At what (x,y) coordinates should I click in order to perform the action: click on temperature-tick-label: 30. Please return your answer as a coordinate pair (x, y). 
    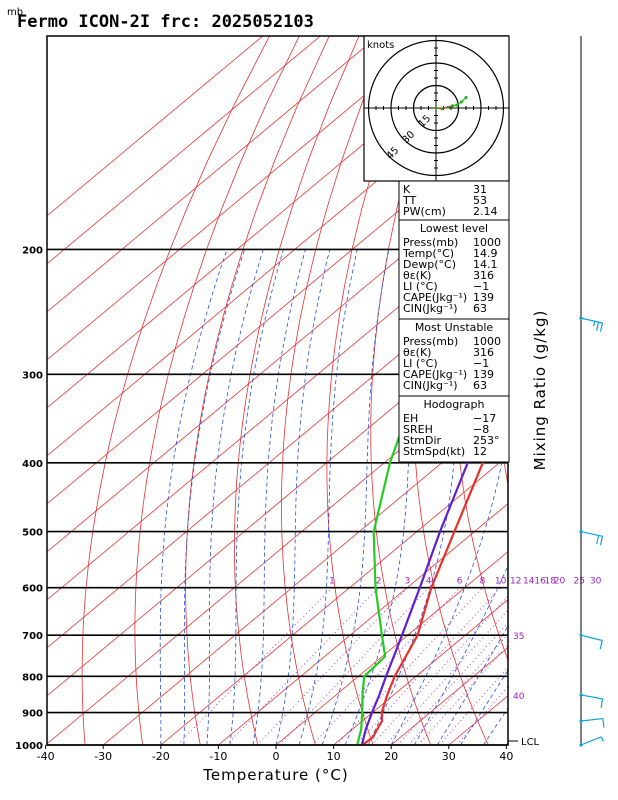
    Looking at the image, I should click on (449, 756).